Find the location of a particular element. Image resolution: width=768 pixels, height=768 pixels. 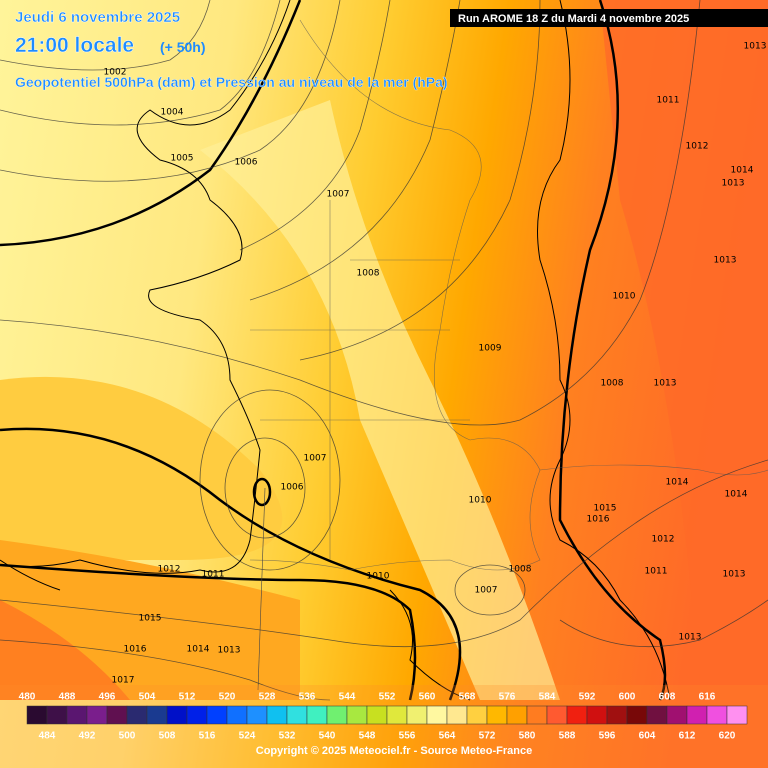

scale-label: 560 is located at coordinates (427, 697).